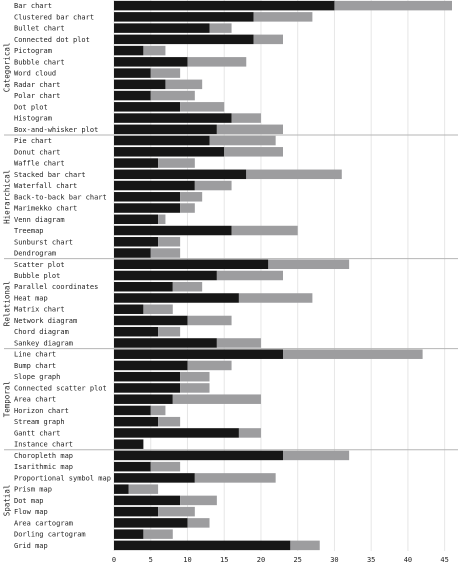 The width and height of the screenshot is (474, 568). I want to click on row-label: Pictogram, so click(33, 51).